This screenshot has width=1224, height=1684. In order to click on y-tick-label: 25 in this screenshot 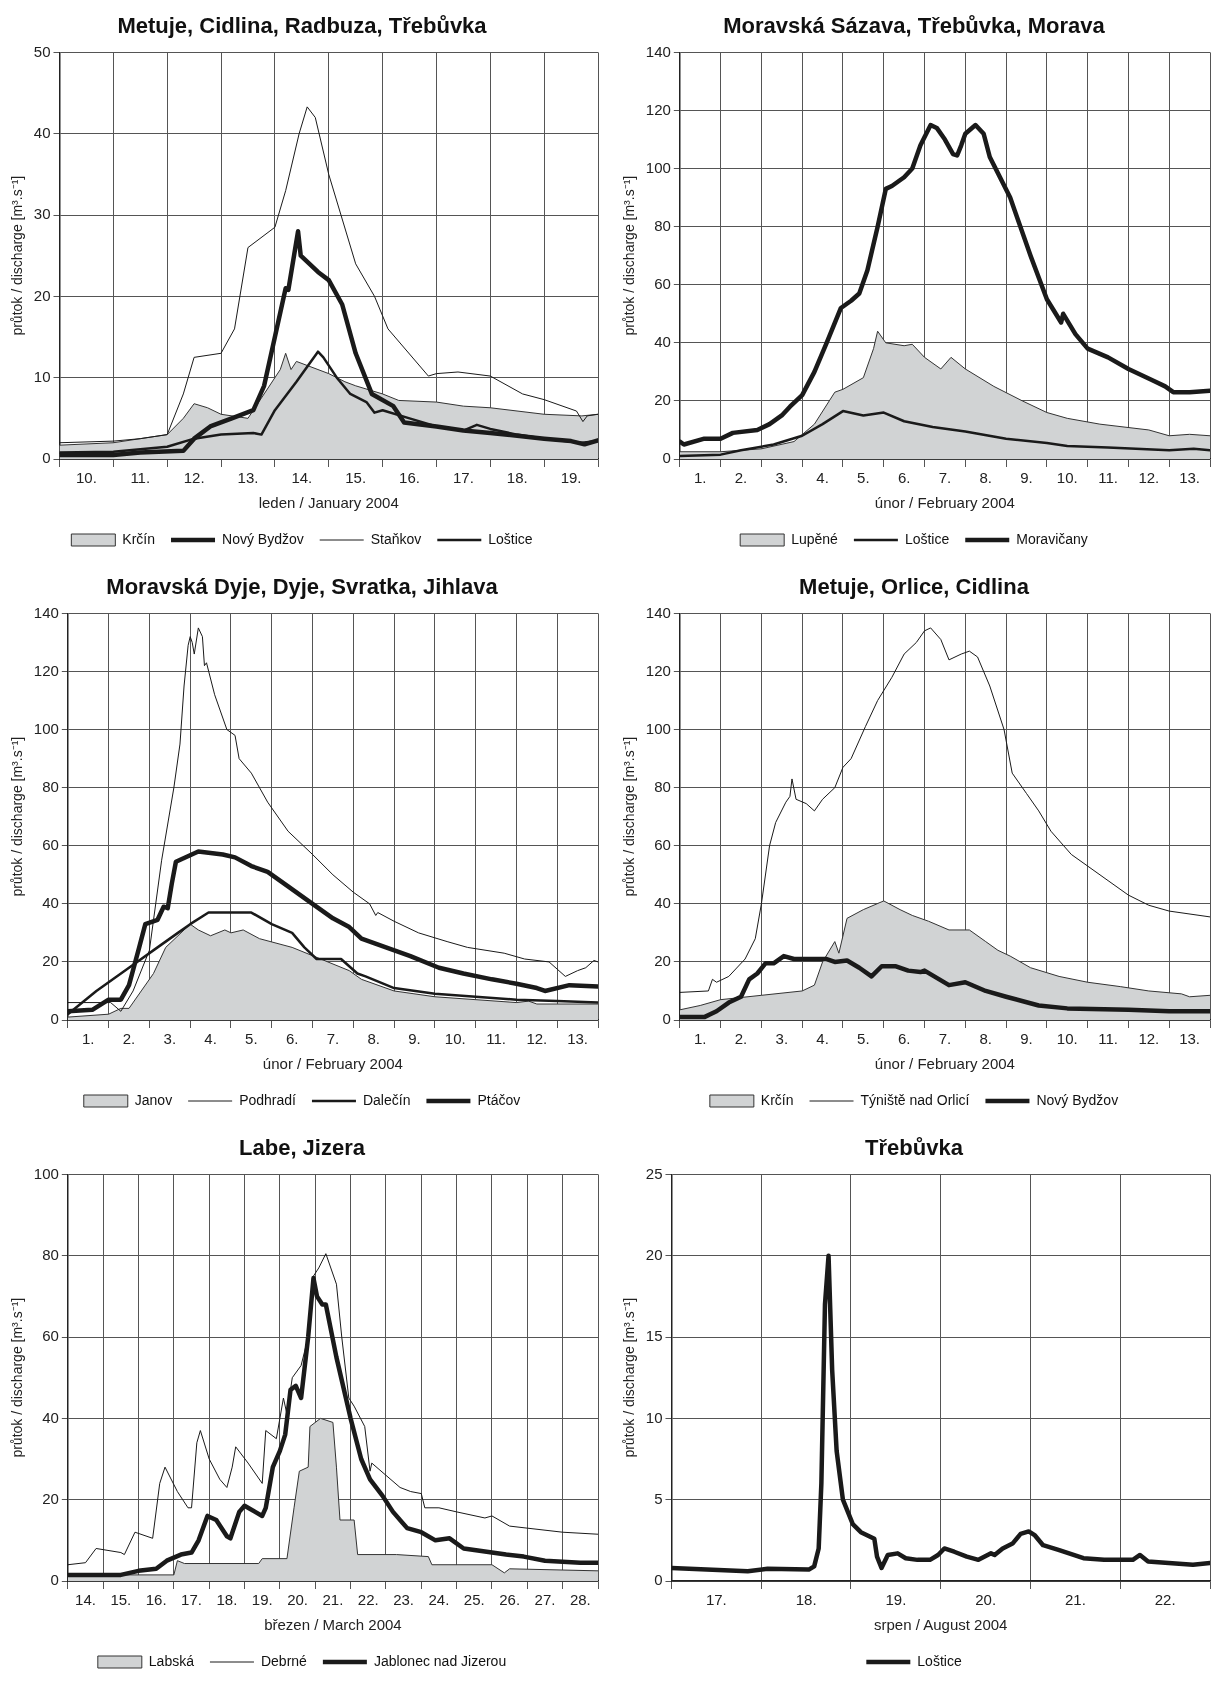, I will do `click(654, 1173)`.